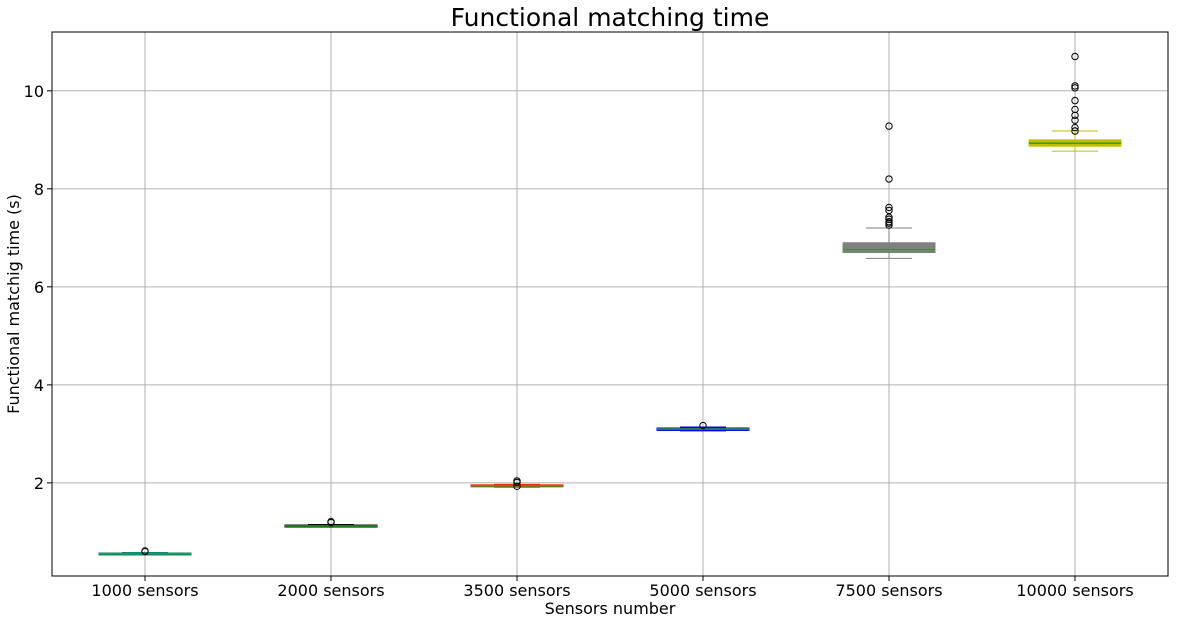  What do you see at coordinates (889, 248) in the screenshot?
I see `box` at bounding box center [889, 248].